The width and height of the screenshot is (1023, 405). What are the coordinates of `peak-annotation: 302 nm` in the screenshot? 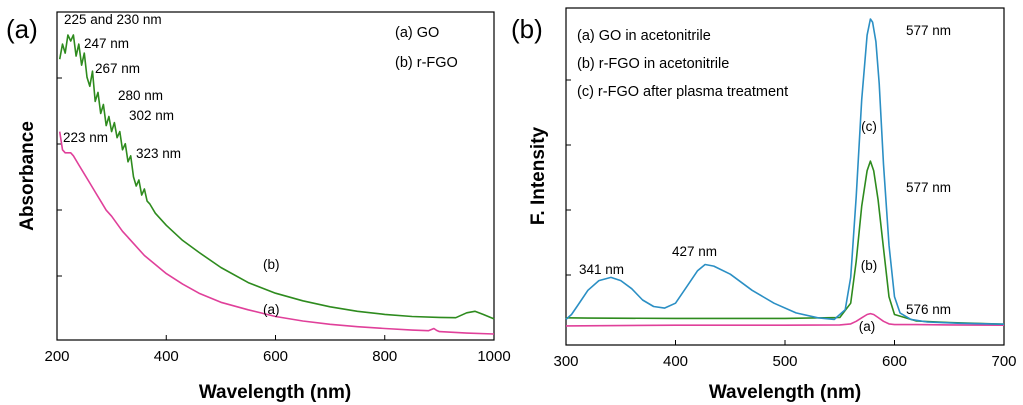 It's located at (151, 115).